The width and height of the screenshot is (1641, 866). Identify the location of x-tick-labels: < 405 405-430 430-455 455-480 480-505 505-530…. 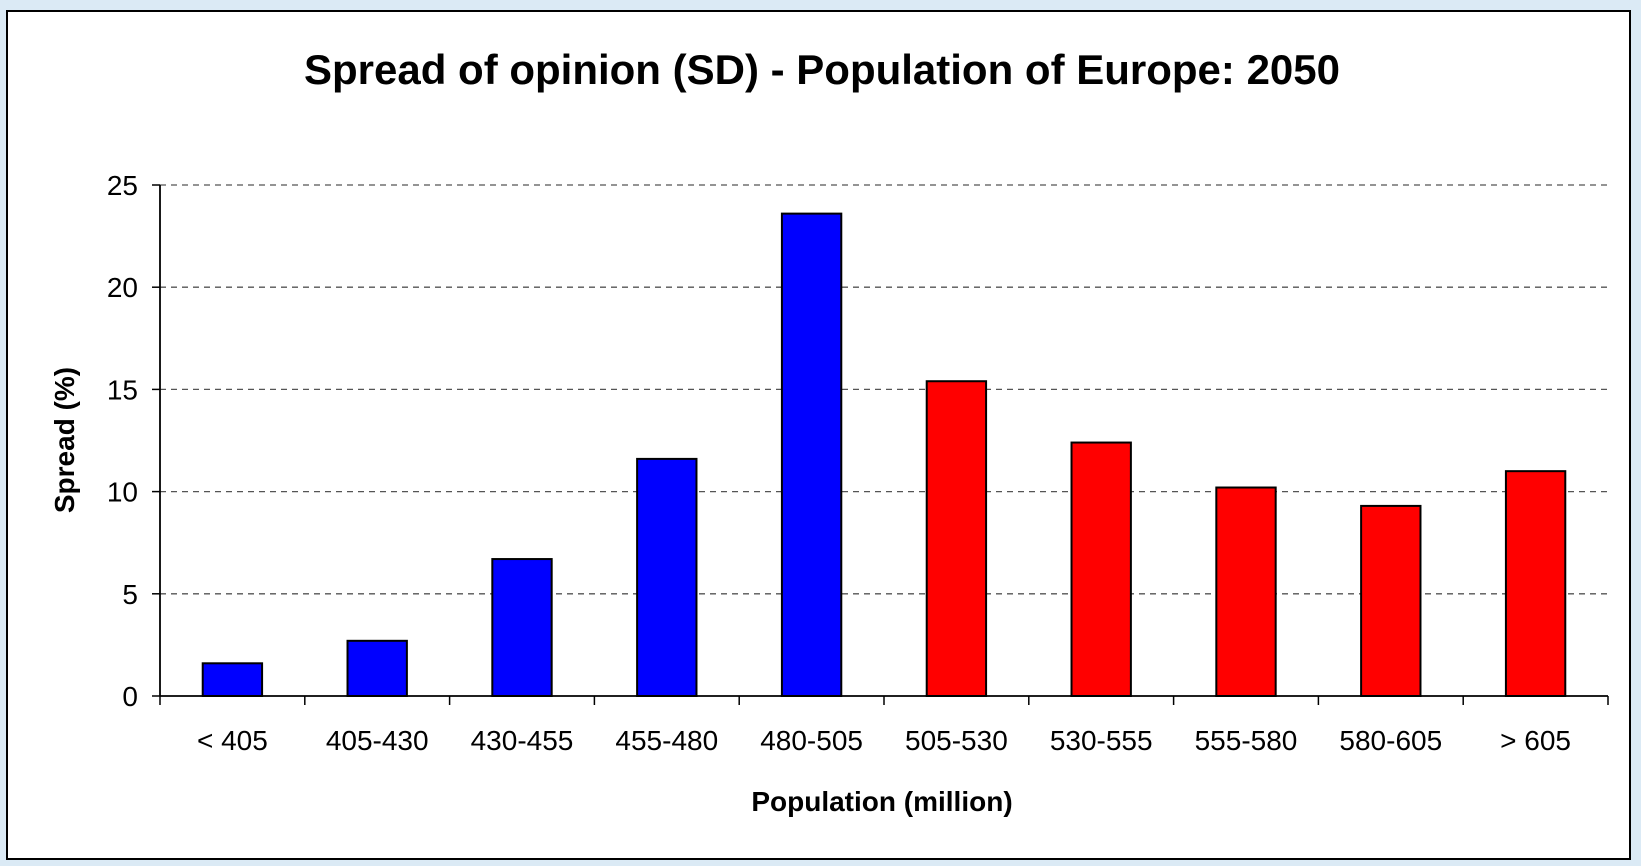
(884, 740).